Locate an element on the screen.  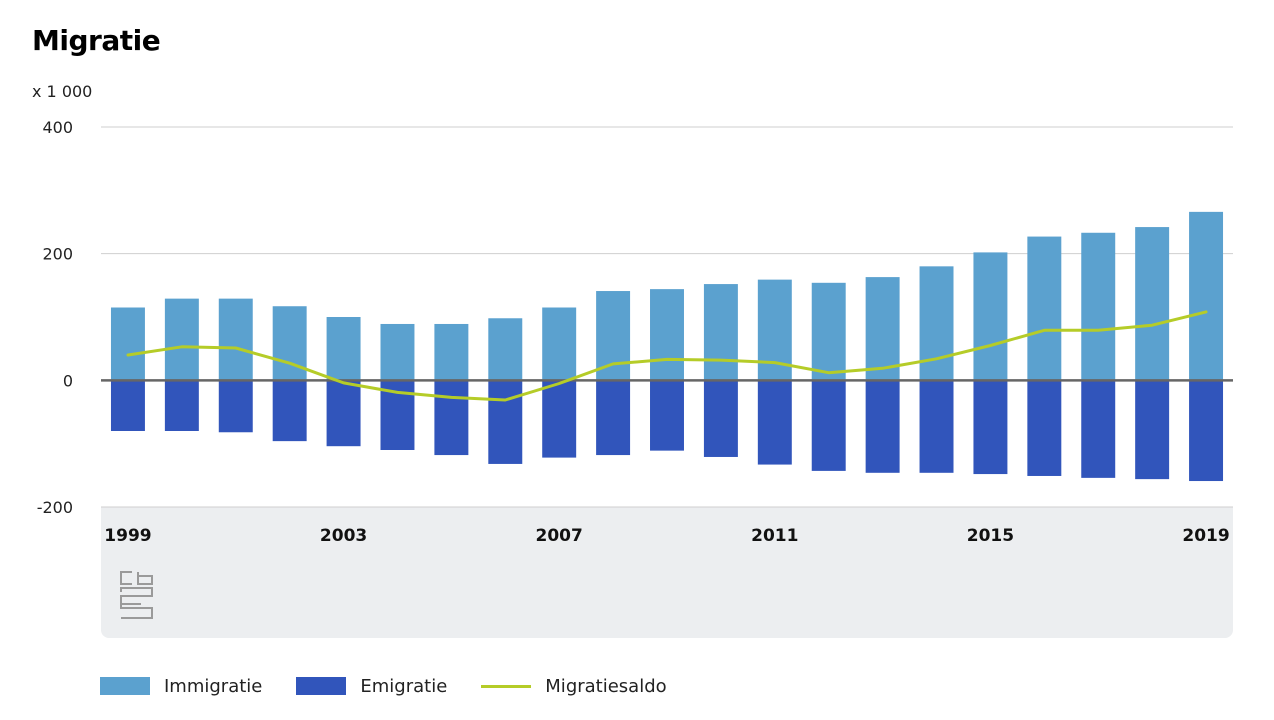
x-tick-label: 2003 is located at coordinates (343, 536).